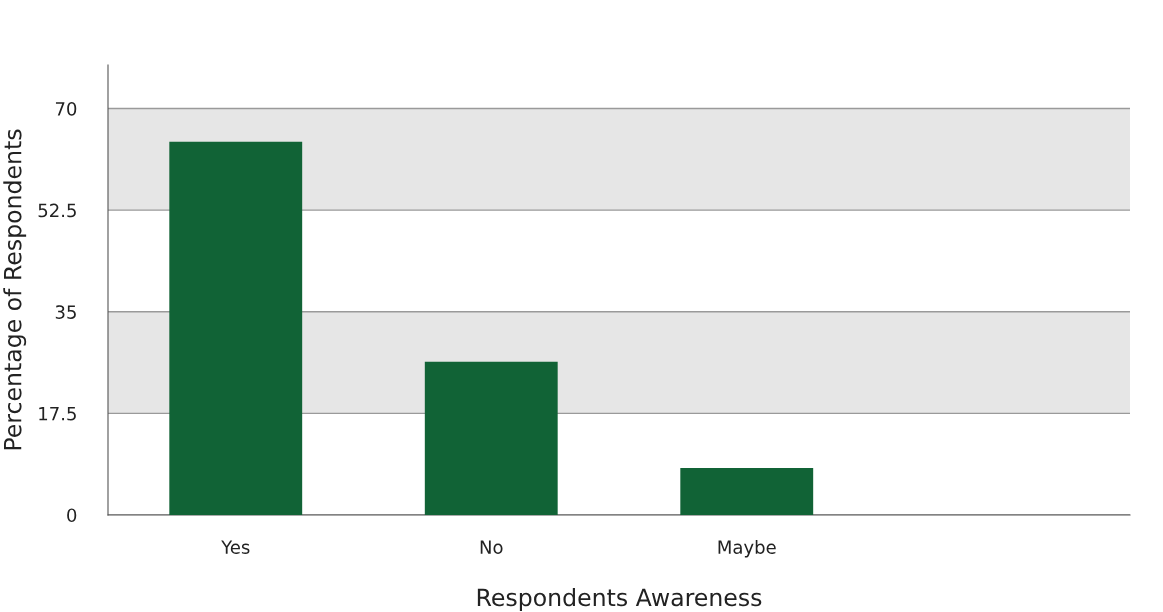 This screenshot has width=1163, height=612. I want to click on x-axis-title: Respondents Awareness, so click(619, 599).